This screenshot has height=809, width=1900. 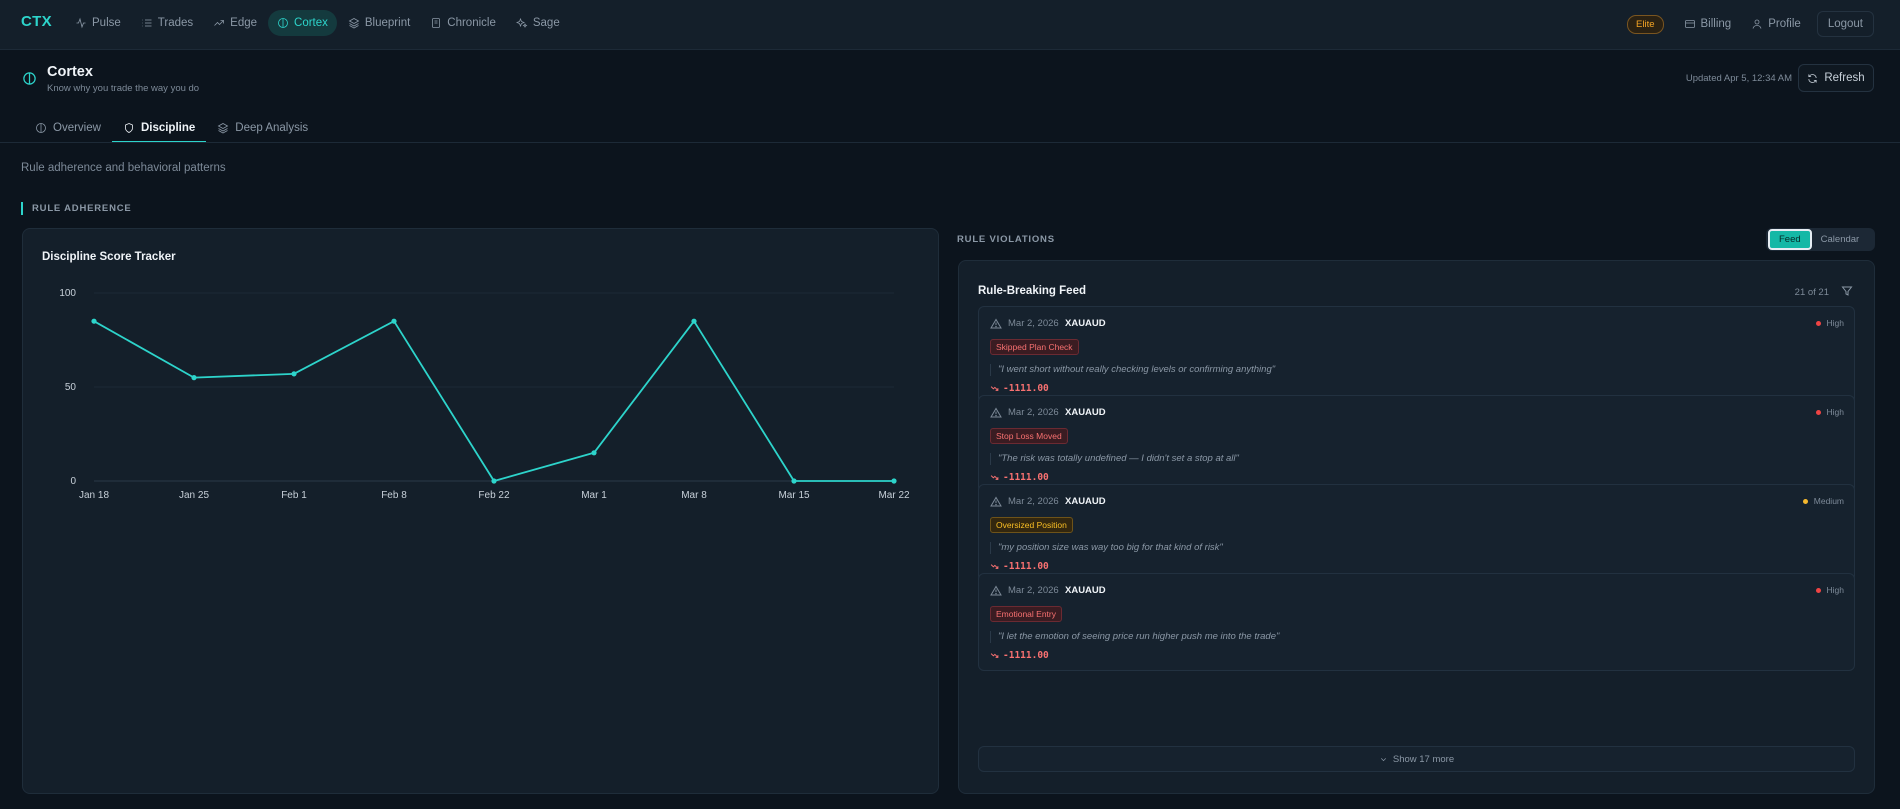 I want to click on x-tick-label: Mar 22, so click(x=894, y=495).